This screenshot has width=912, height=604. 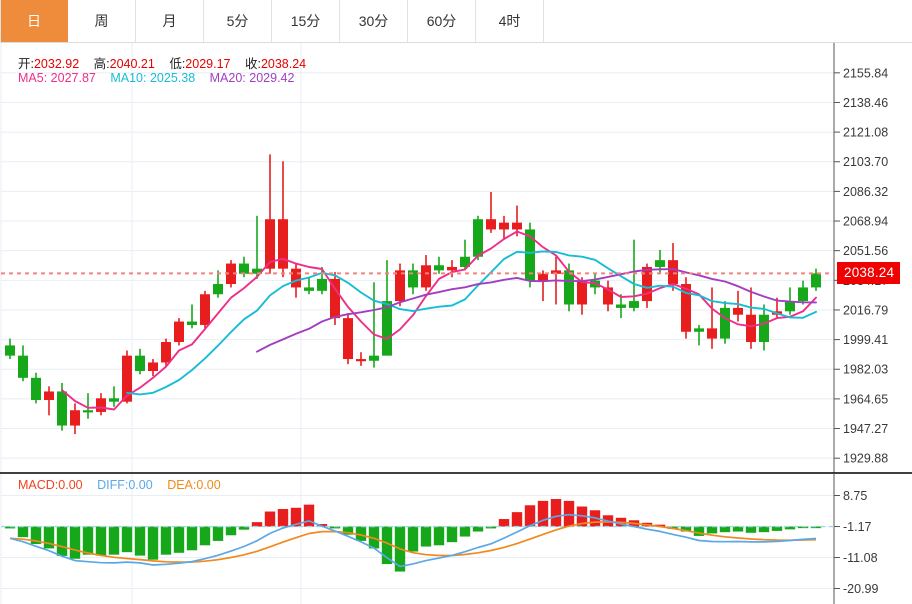 I want to click on tab-week: 周, so click(x=102, y=21).